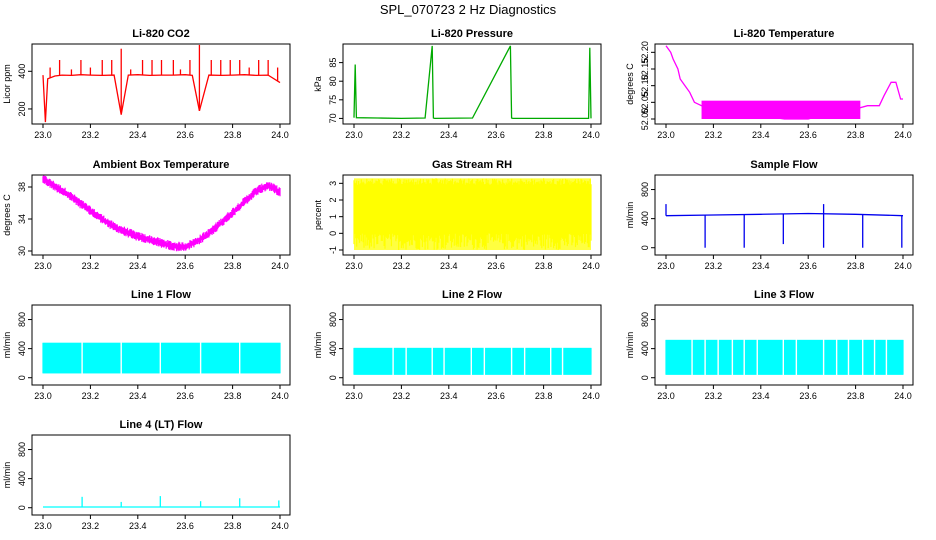  I want to click on y-tick-label: 80, so click(333, 81).